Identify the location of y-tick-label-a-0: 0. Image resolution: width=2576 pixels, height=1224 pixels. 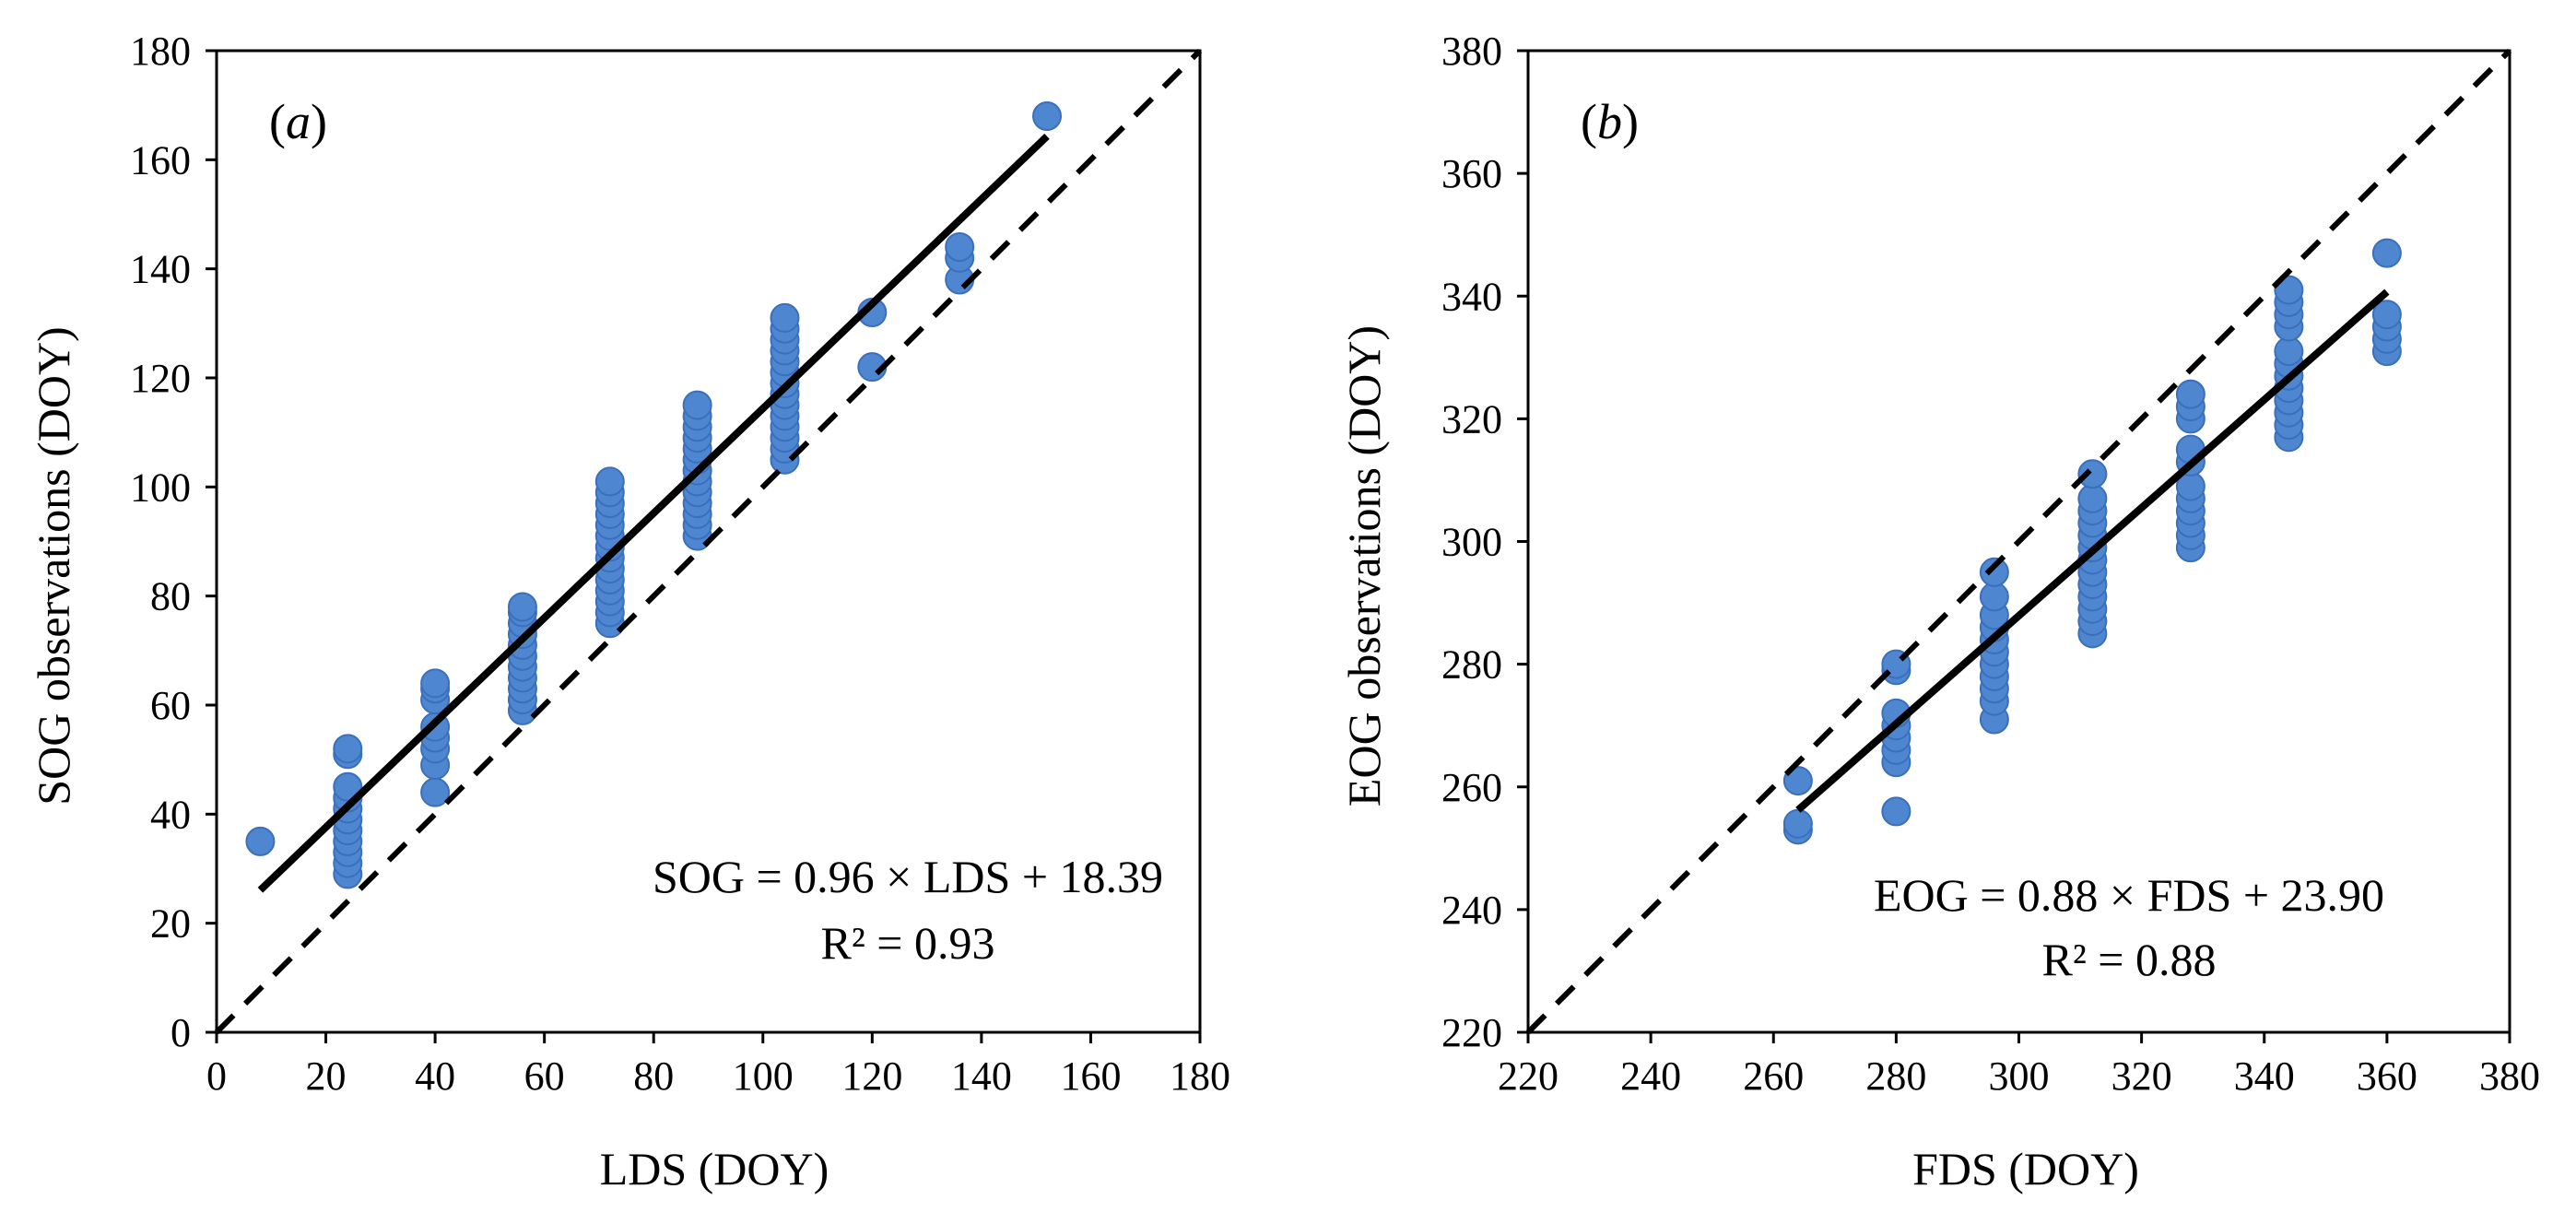
(181, 1032).